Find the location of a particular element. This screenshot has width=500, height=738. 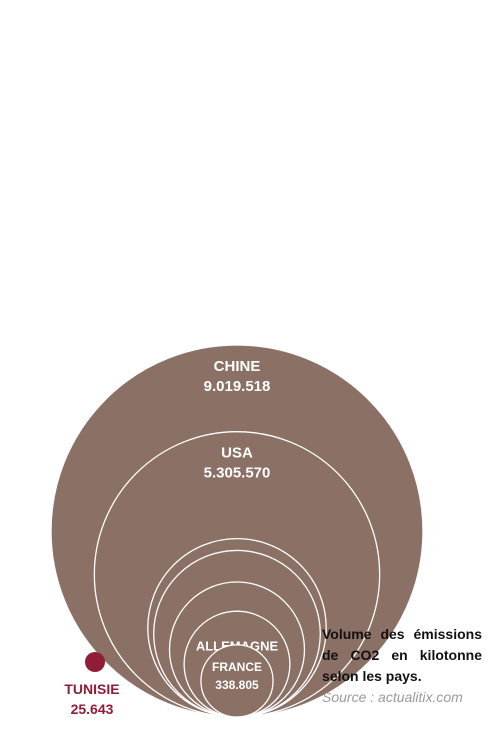

value-france: 338.805 is located at coordinates (237, 685).